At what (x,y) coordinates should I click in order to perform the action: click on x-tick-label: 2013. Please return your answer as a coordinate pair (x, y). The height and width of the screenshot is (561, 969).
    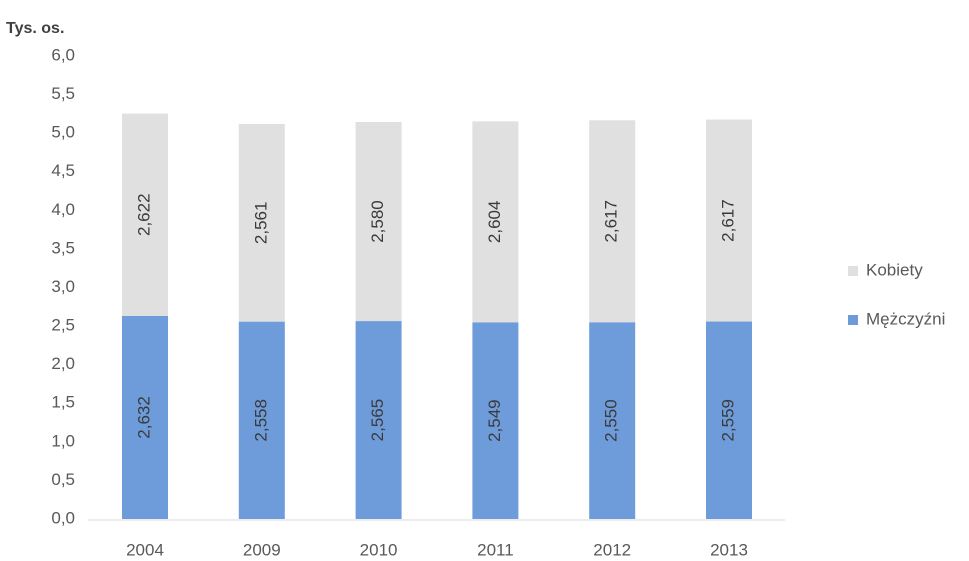
    Looking at the image, I should click on (729, 549).